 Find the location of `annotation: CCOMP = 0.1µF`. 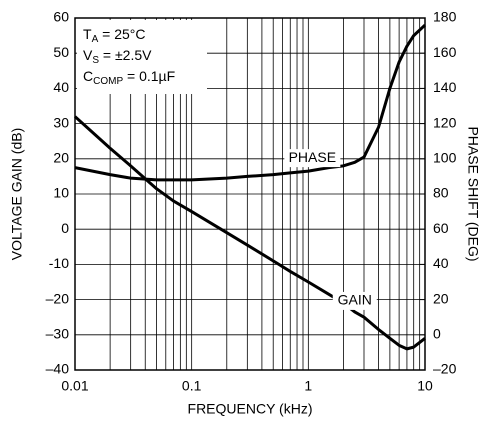

annotation: CCOMP = 0.1µF is located at coordinates (129, 77).